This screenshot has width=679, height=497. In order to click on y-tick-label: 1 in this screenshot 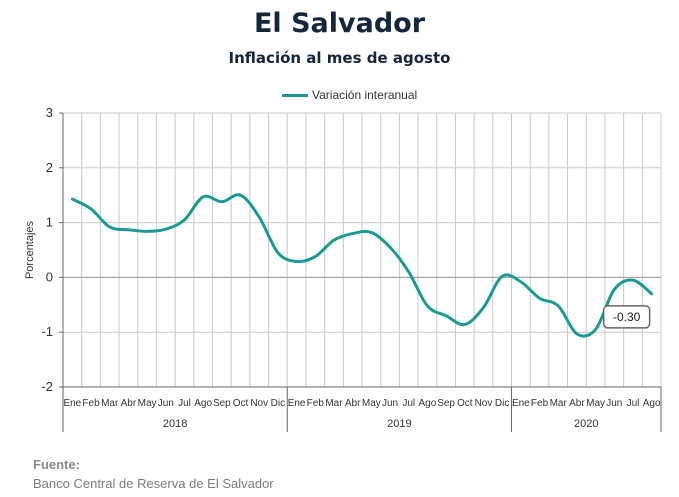, I will do `click(49, 222)`.